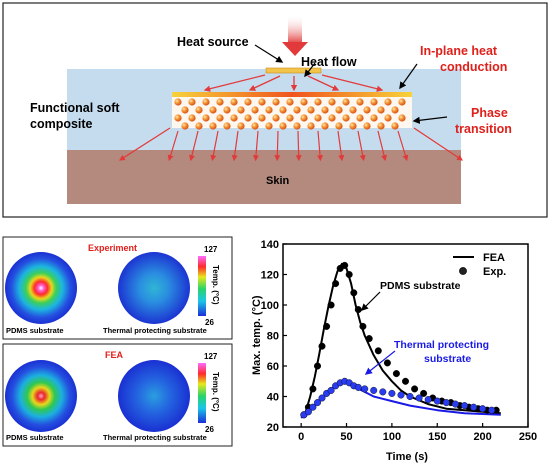  Describe the element at coordinates (215, 392) in the screenshot. I see `fea-scale-label: Temp. (°C)` at that location.